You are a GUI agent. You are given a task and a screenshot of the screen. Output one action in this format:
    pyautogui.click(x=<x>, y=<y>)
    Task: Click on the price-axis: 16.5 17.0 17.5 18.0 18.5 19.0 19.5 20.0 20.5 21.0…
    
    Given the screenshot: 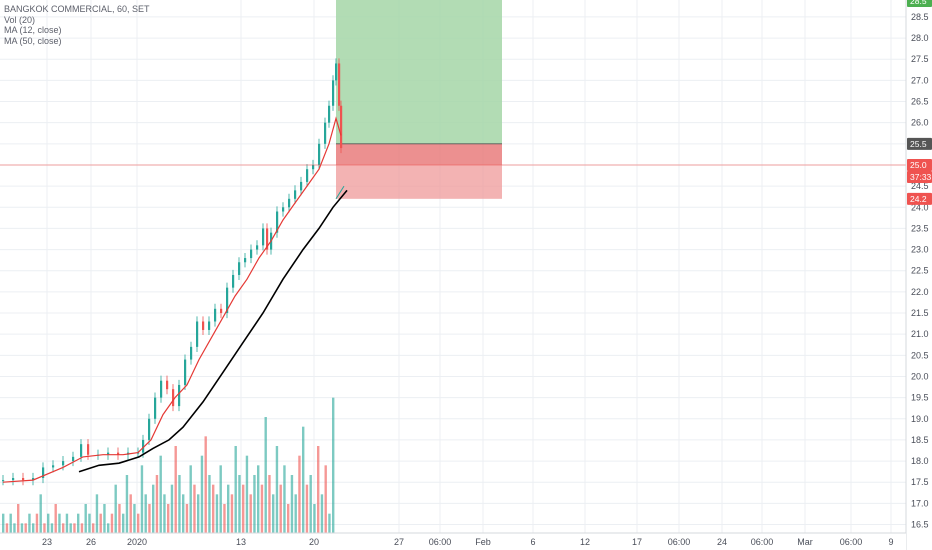 What is the action you would take?
    pyautogui.click(x=918, y=275)
    